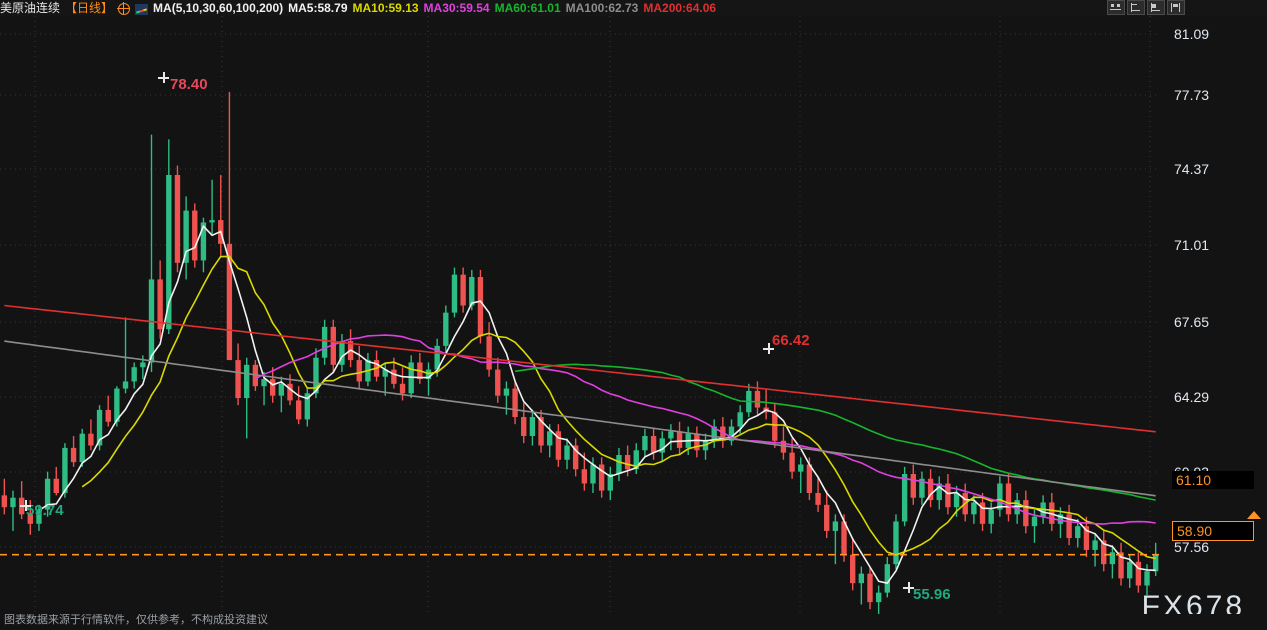  I want to click on ma-annotation: 66.42, so click(791, 340).